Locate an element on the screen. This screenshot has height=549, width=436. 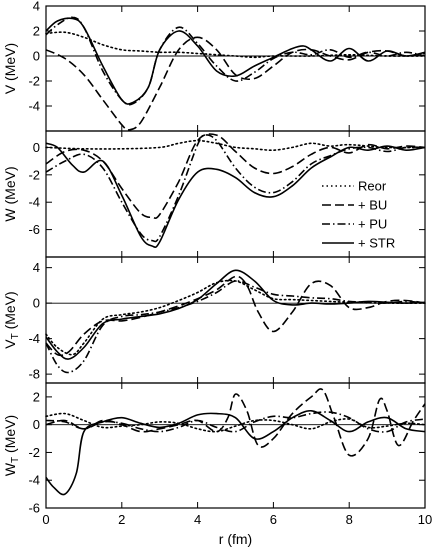
legend-label-pu: + PU is located at coordinates (372, 224).